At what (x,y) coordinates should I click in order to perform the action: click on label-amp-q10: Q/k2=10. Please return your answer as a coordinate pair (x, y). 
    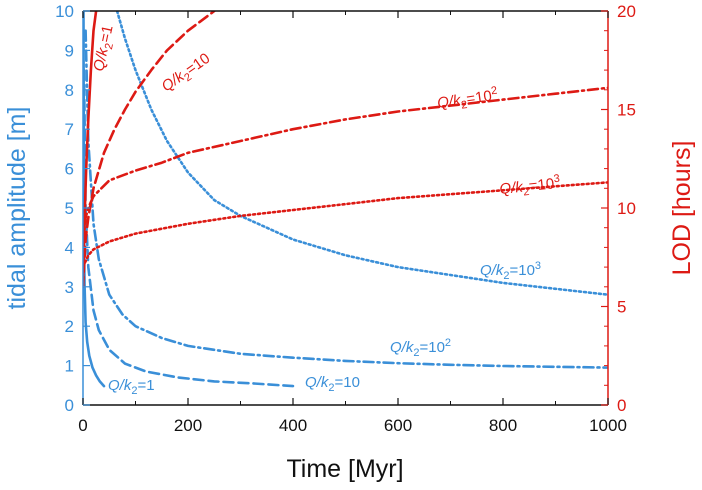
    Looking at the image, I should click on (332, 384).